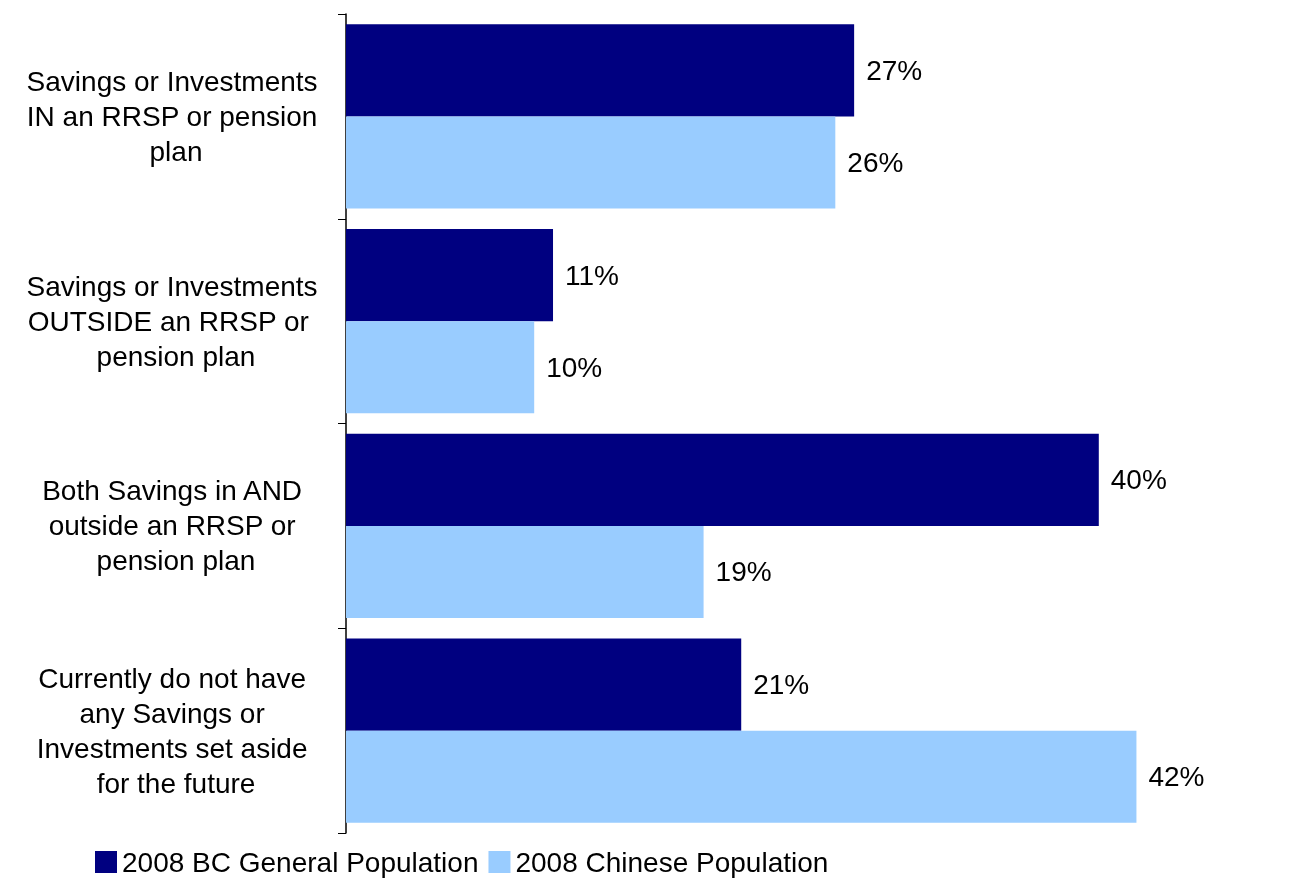 The width and height of the screenshot is (1307, 889). Describe the element at coordinates (743, 572) in the screenshot. I see `data-label: 19%` at that location.